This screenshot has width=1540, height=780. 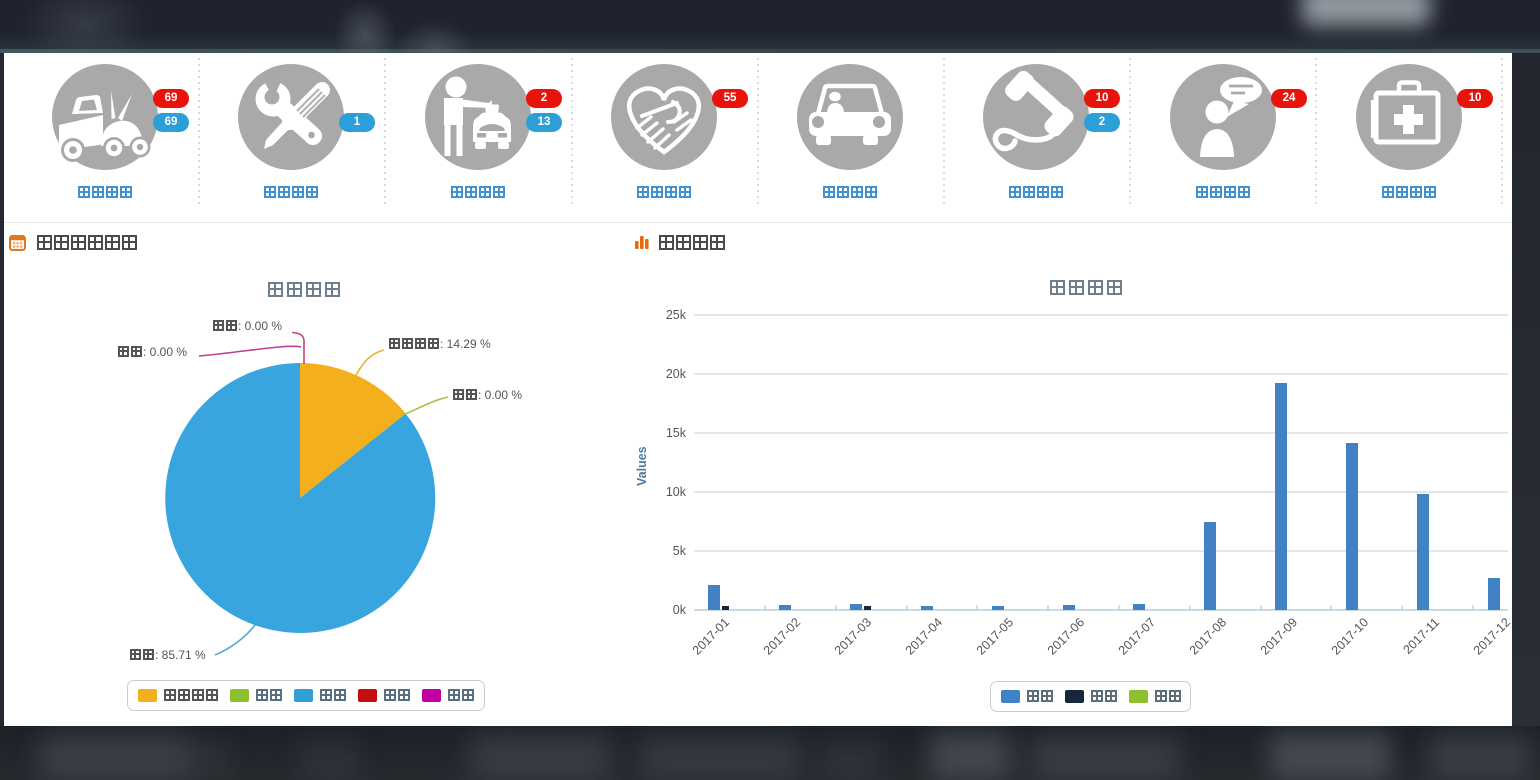 What do you see at coordinates (853, 636) in the screenshot?
I see `svg-text: 2017-03` at bounding box center [853, 636].